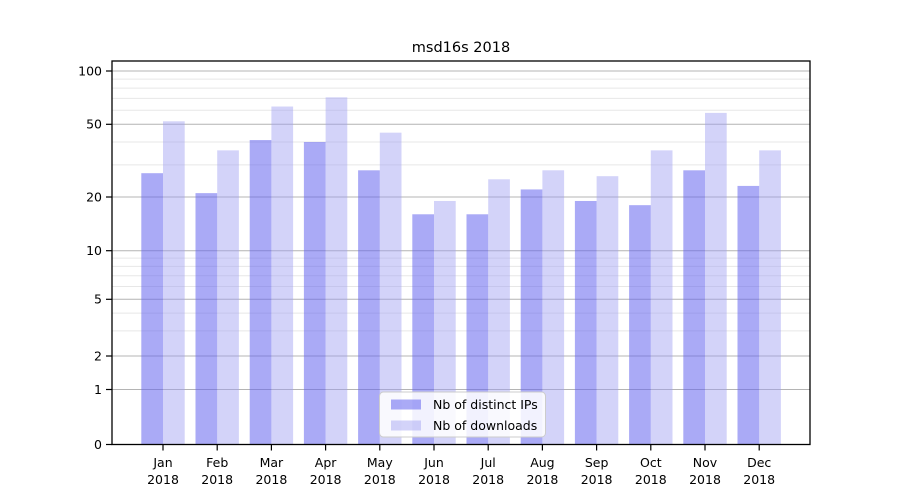 The width and height of the screenshot is (900, 500). I want to click on x-tick-label: Jun 2018, so click(434, 471).